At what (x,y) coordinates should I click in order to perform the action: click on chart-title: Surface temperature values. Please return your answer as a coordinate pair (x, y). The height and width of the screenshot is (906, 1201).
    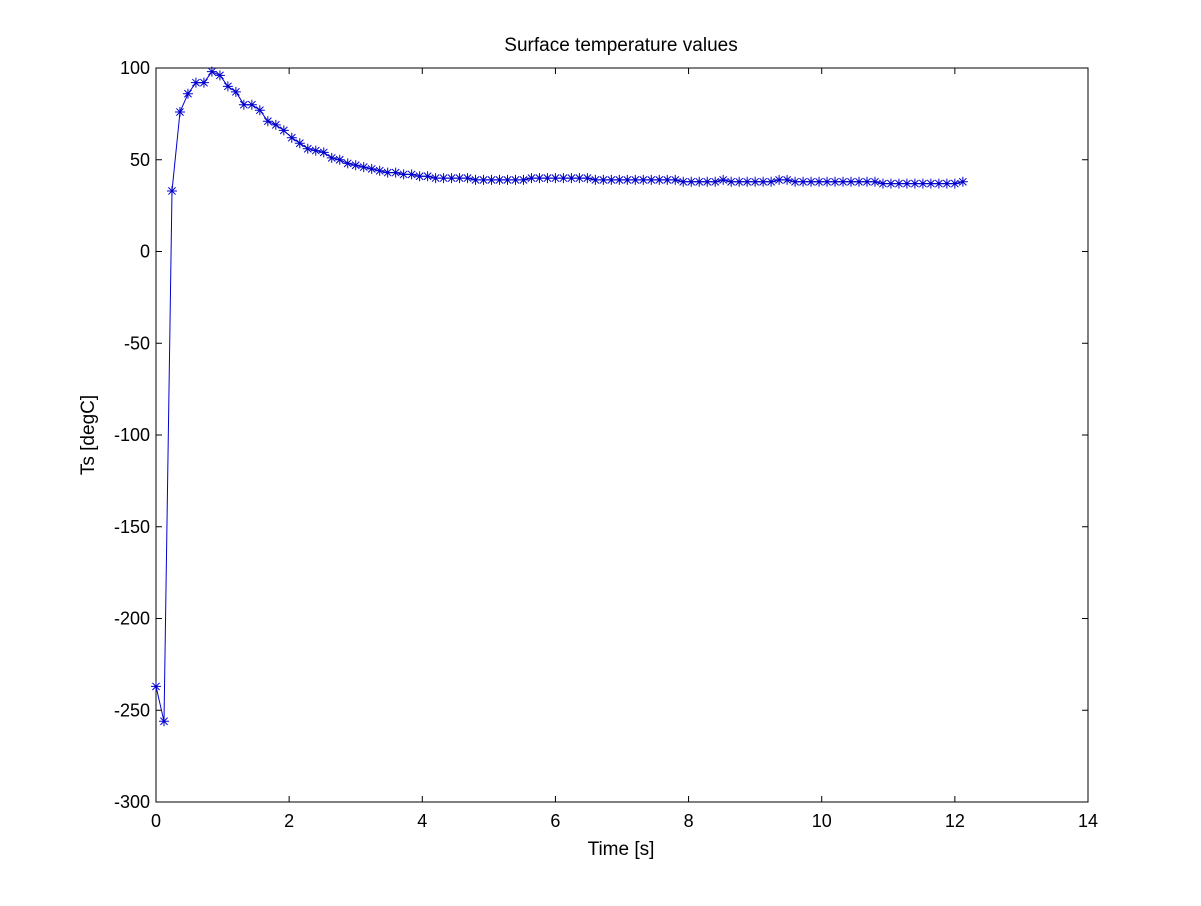
    Looking at the image, I should click on (620, 45).